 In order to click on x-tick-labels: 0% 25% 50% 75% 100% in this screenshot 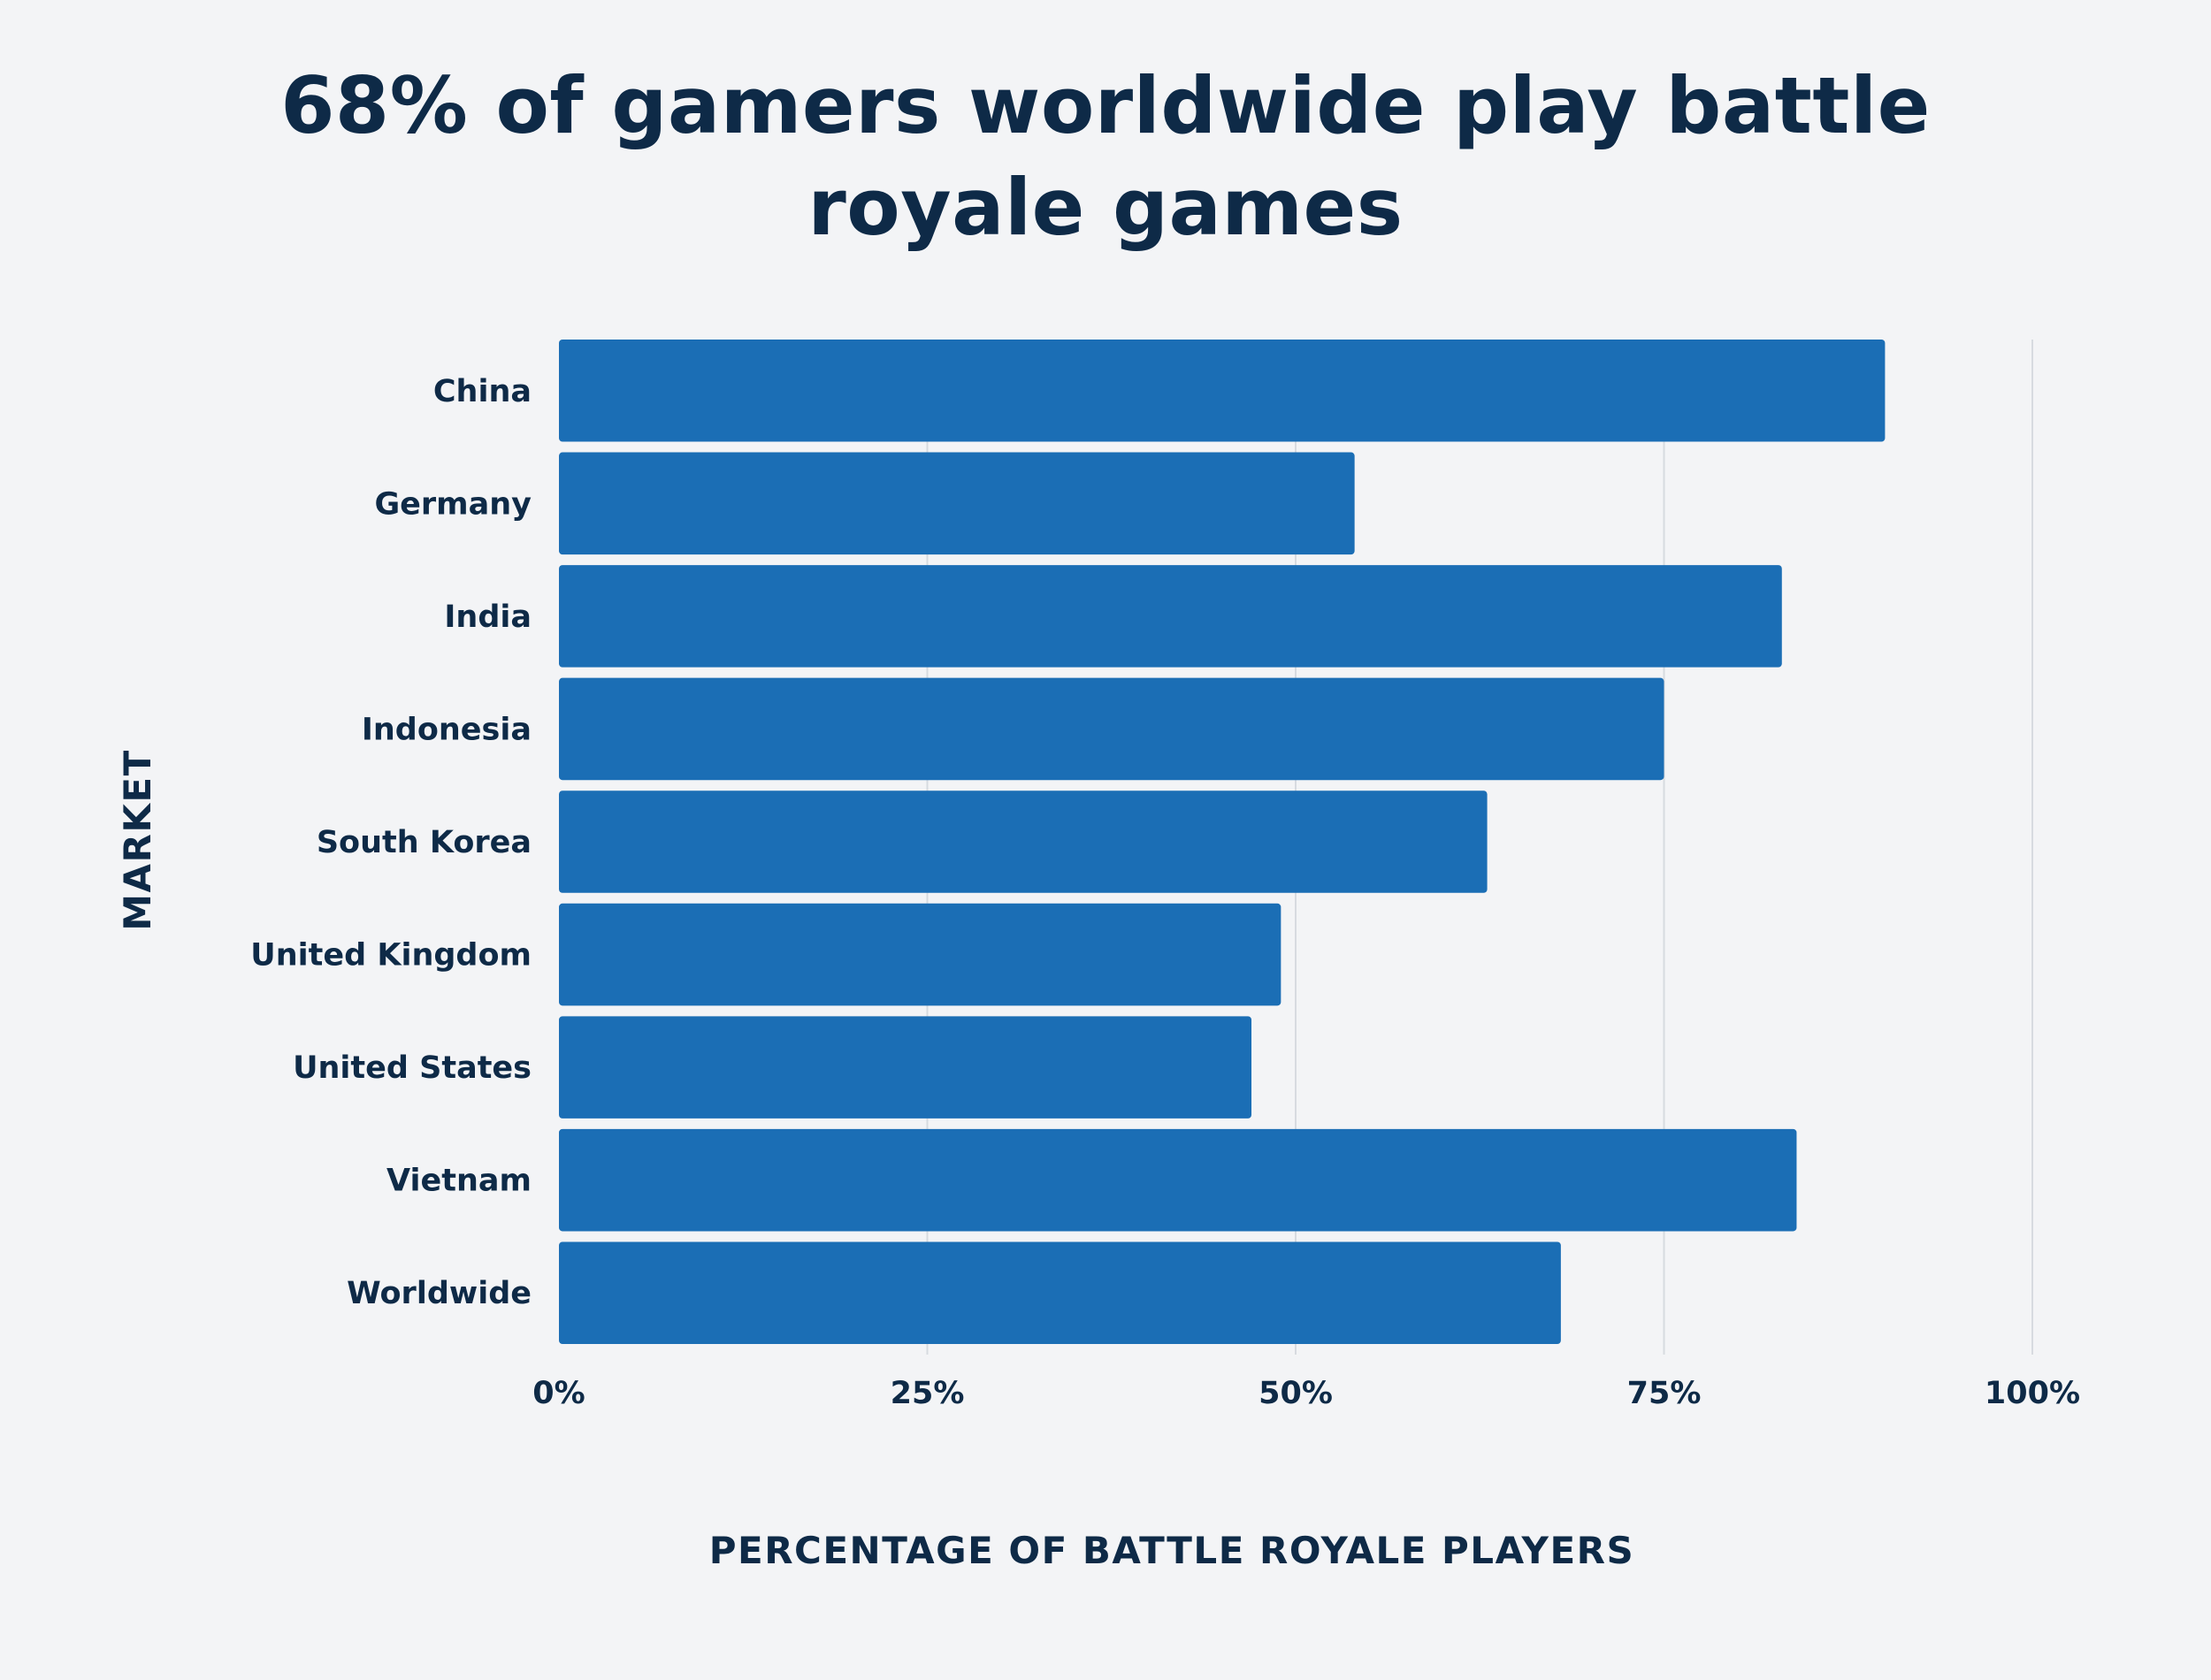, I will do `click(1306, 1393)`.